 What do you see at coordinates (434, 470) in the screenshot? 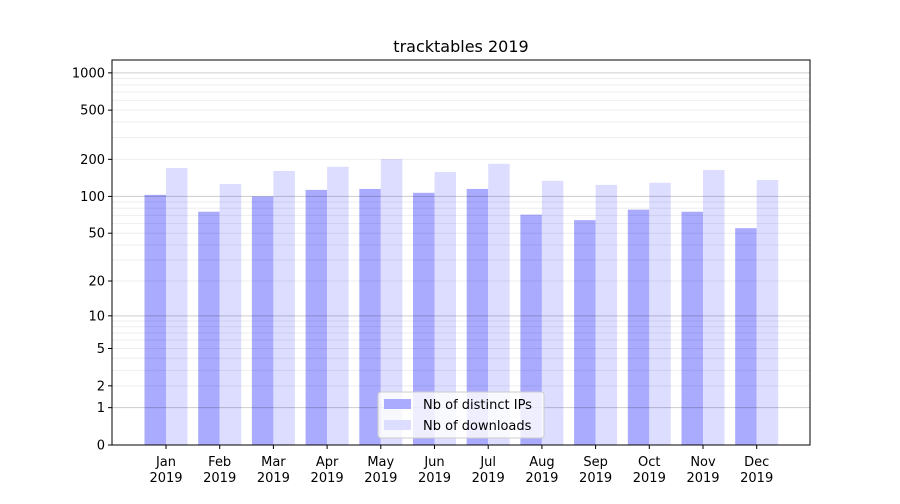
I see `x-tick-label: Jun 2019` at bounding box center [434, 470].